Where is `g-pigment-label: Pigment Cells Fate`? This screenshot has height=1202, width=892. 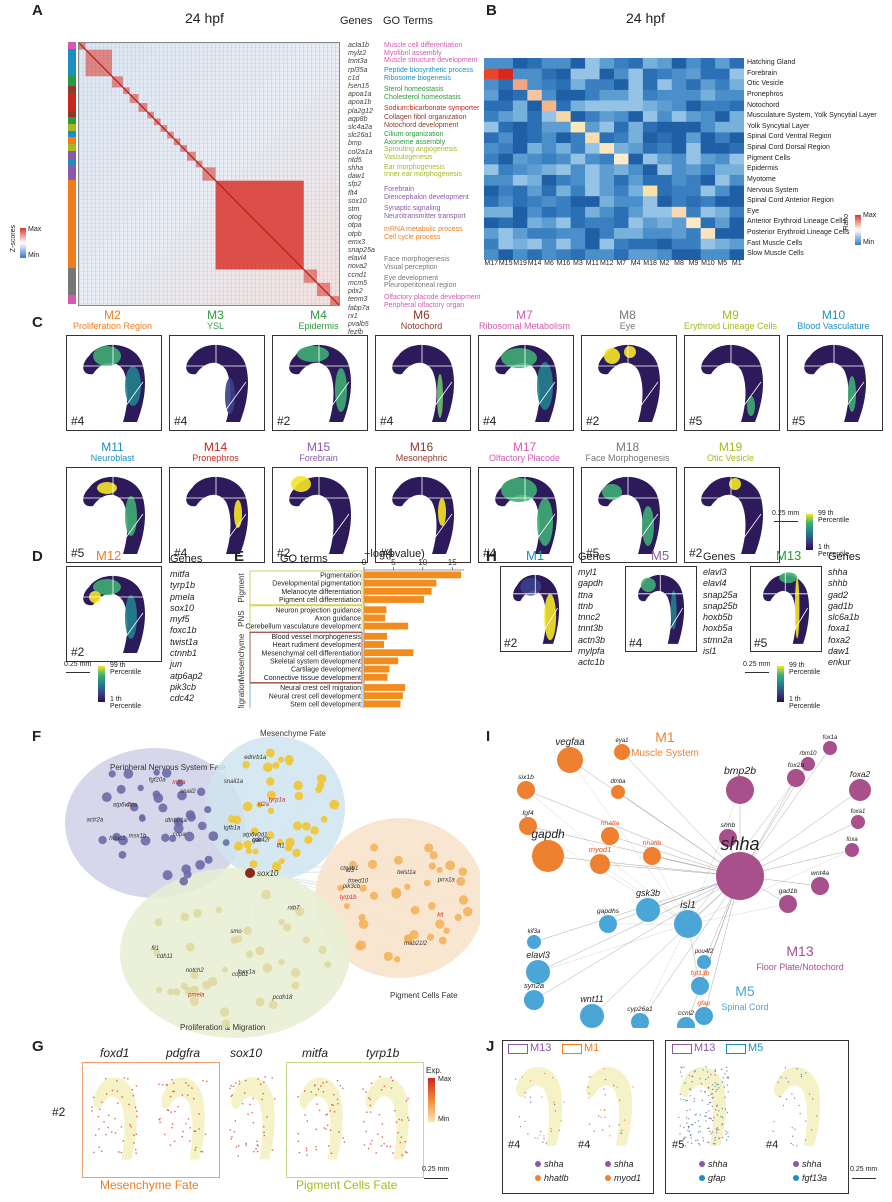
g-pigment-label: Pigment Cells Fate is located at coordinates (347, 1185).